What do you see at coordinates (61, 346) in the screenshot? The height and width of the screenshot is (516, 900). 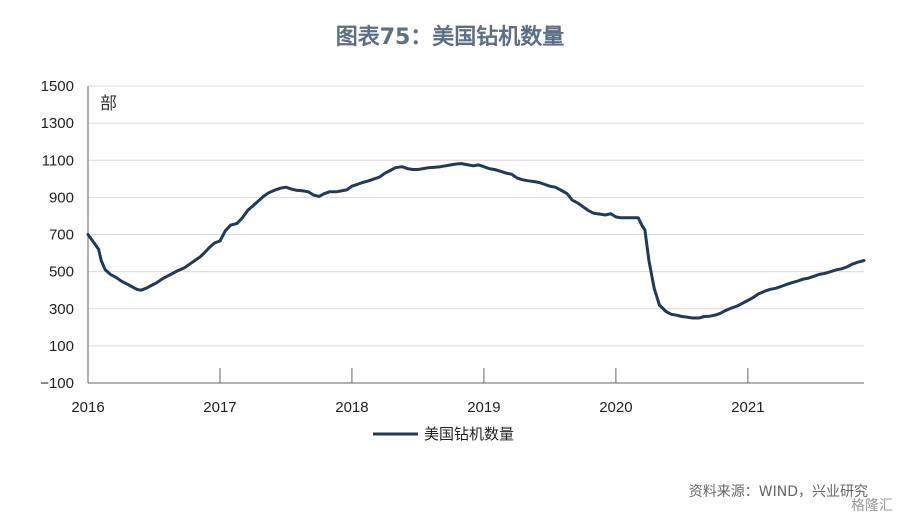 I see `y-tick-label: 100` at bounding box center [61, 346].